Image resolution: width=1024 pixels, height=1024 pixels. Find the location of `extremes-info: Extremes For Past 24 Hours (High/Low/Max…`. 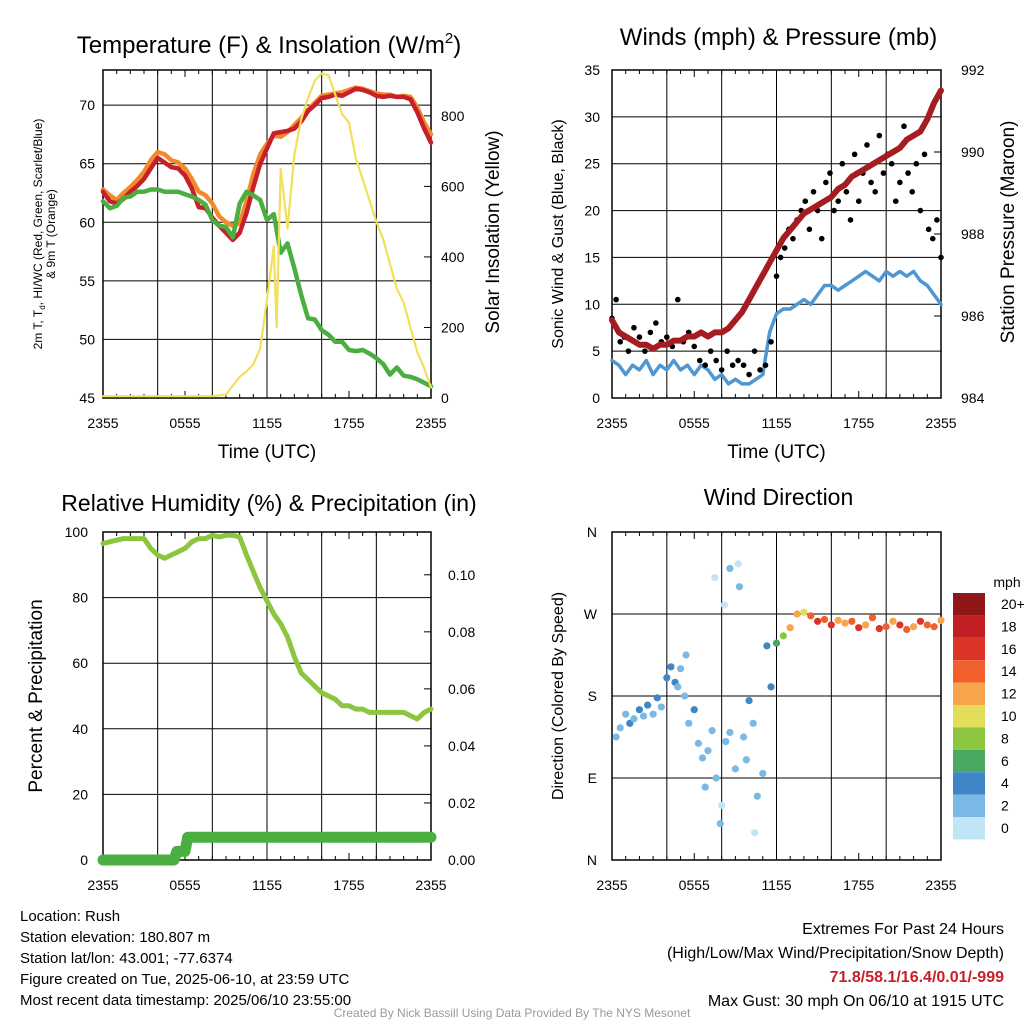

extremes-info: Extremes For Past 24 Hours (High/Low/Max… is located at coordinates (835, 966).